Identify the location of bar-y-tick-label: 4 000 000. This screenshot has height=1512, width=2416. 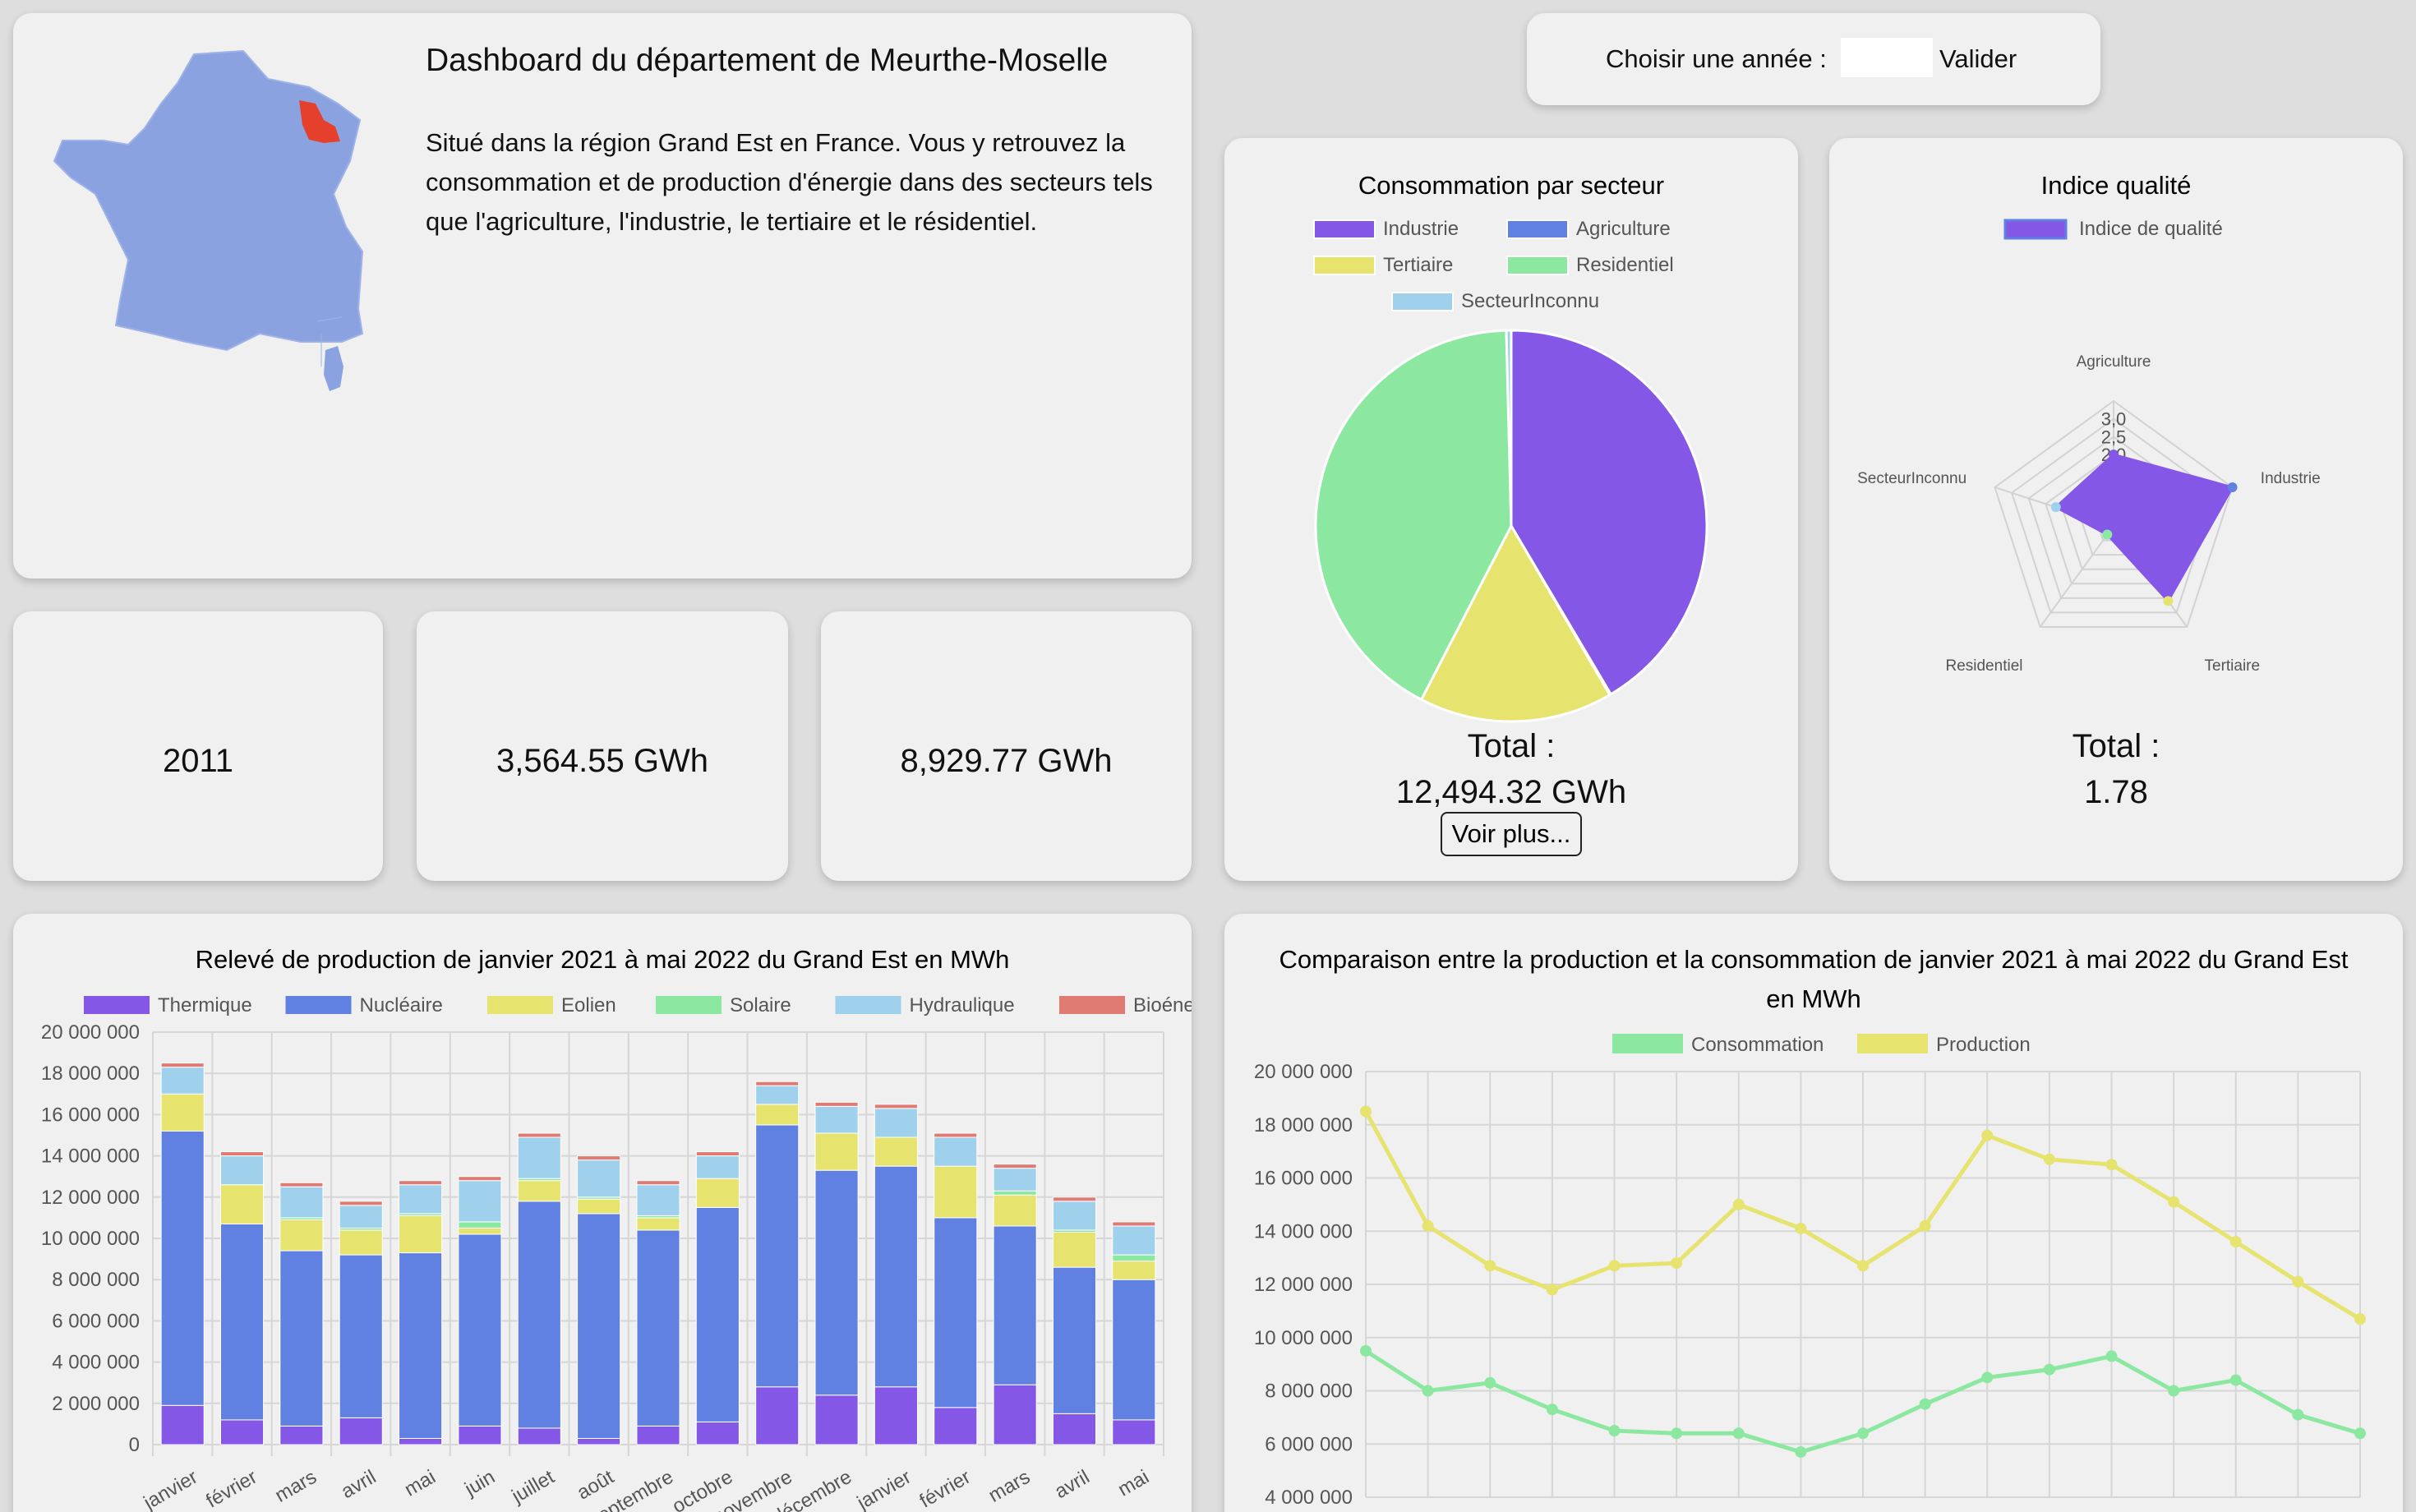
(96, 1363).